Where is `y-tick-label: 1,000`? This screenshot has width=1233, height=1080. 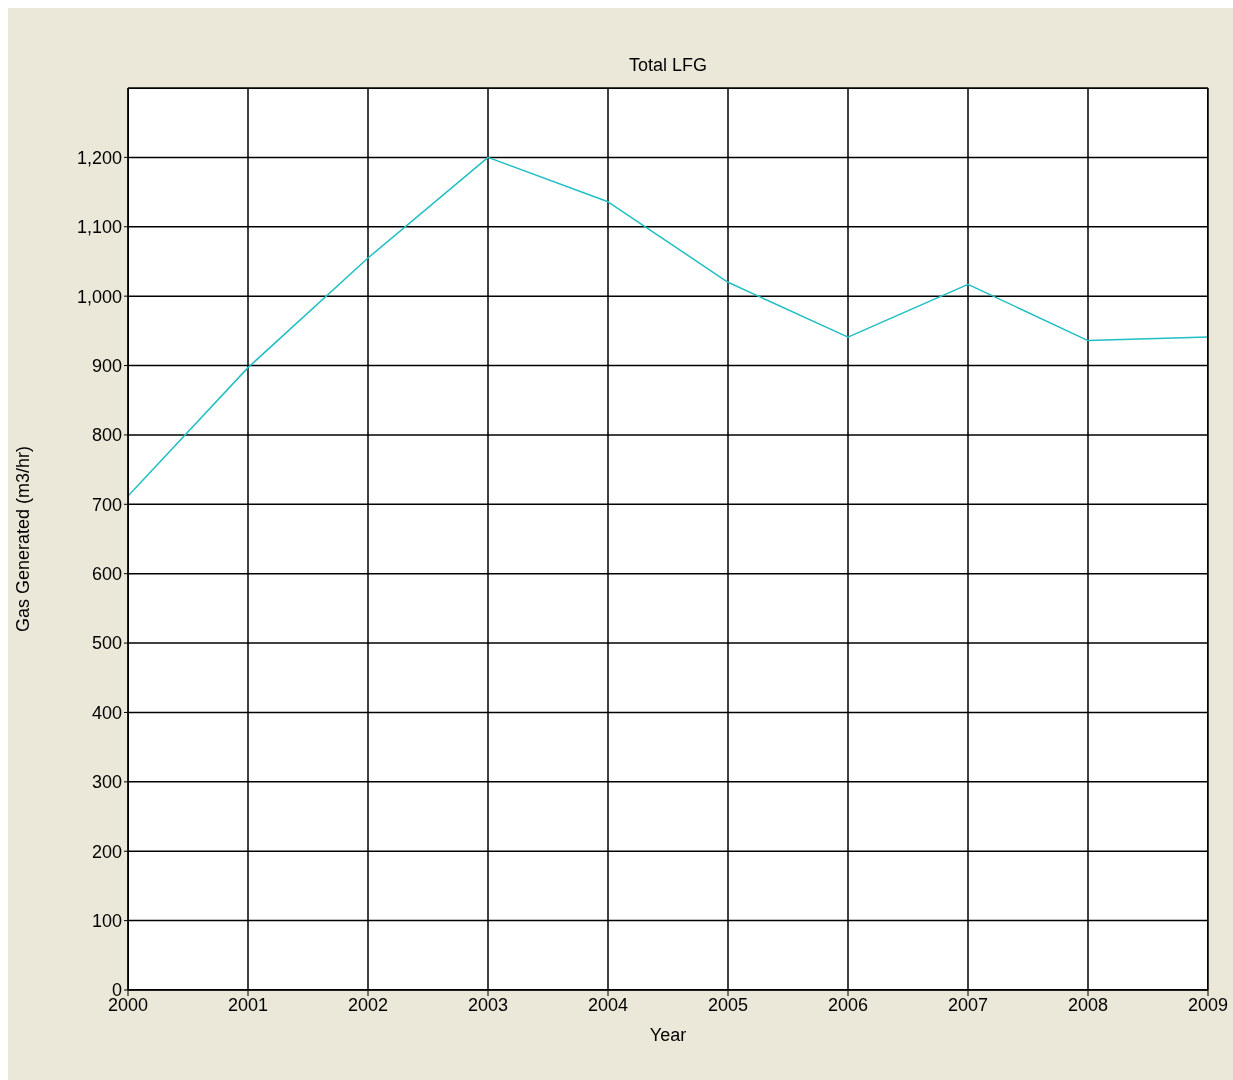
y-tick-label: 1,000 is located at coordinates (99, 296).